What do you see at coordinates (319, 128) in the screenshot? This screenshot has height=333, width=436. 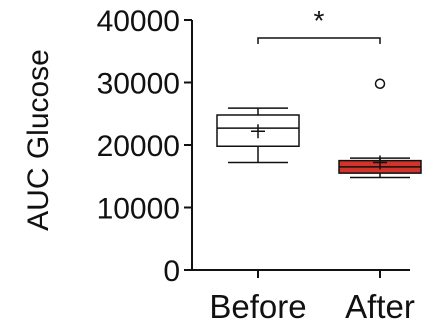 I see `boxes` at bounding box center [319, 128].